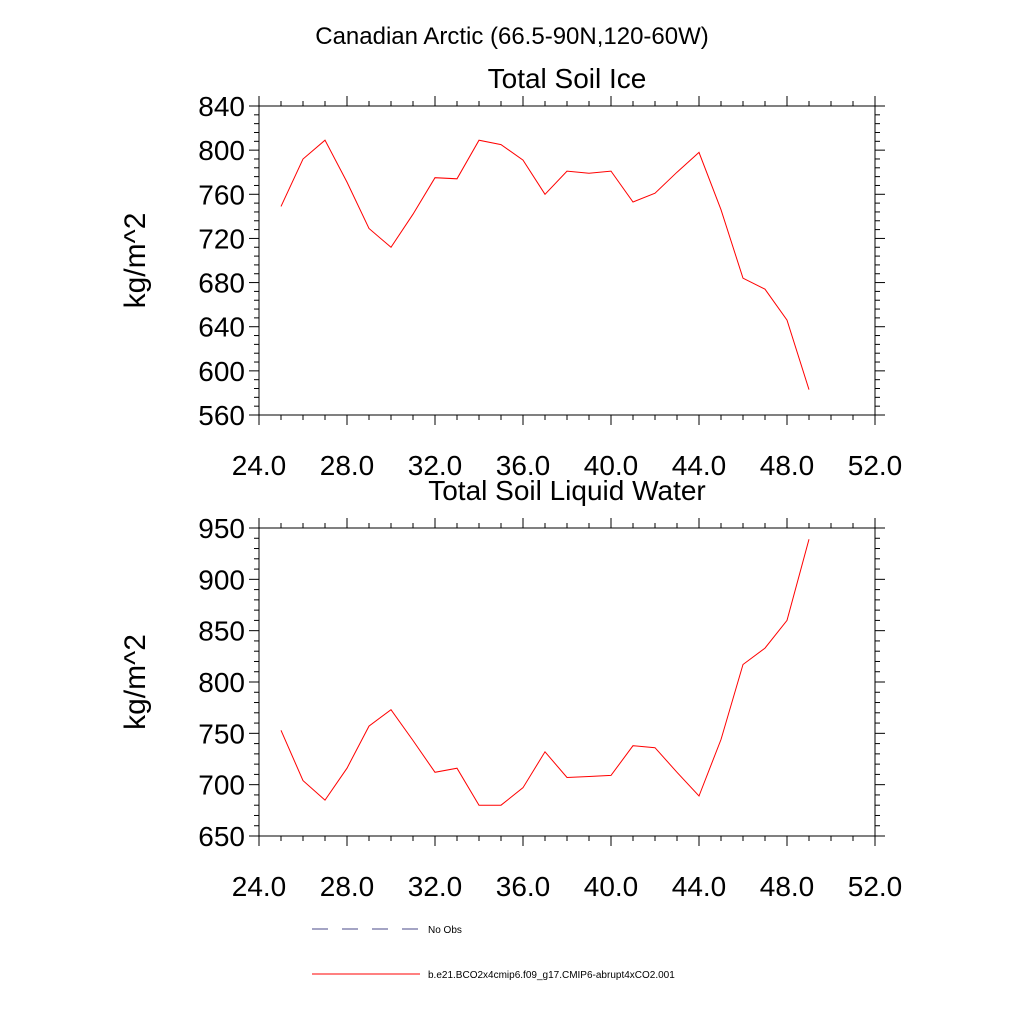  I want to click on panel-title: Total Soil Ice, so click(567, 78).